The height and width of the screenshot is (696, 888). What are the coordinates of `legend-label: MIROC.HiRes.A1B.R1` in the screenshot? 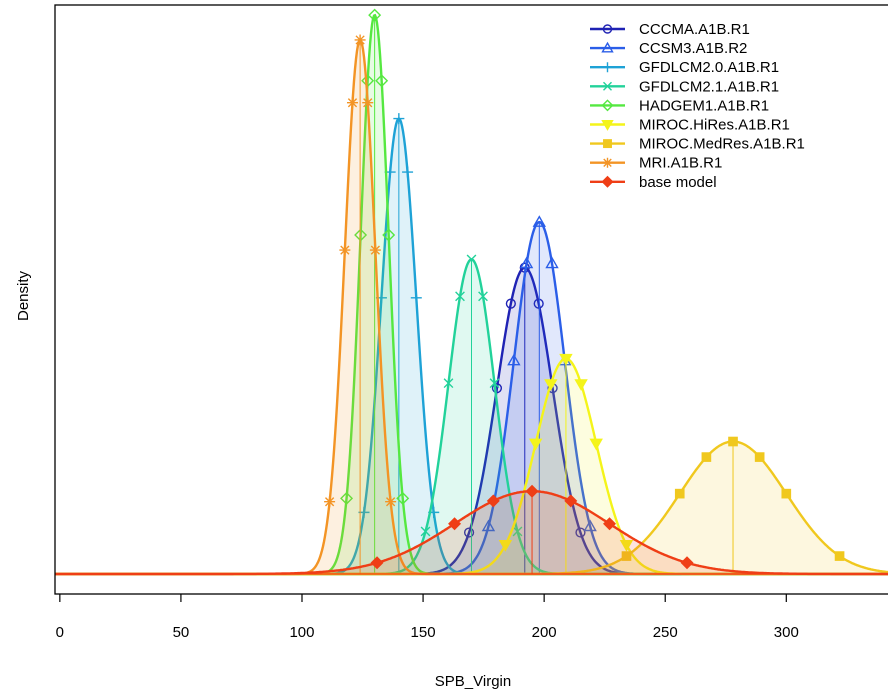 It's located at (714, 125).